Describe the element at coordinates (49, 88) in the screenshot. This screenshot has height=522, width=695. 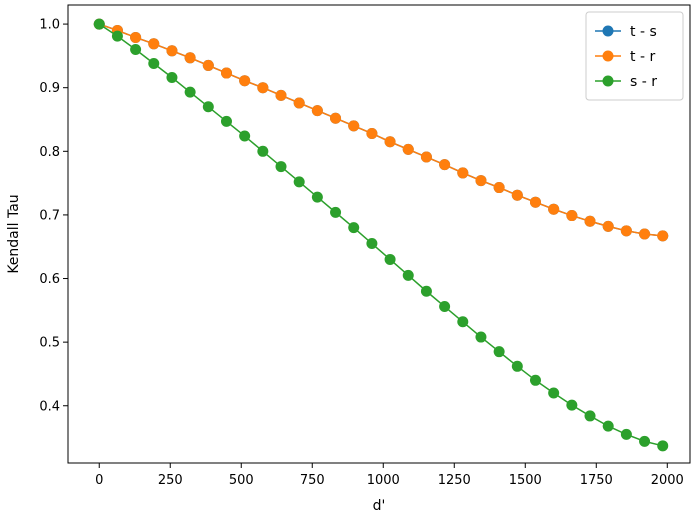
I see `y-tick-label: 0.9` at that location.